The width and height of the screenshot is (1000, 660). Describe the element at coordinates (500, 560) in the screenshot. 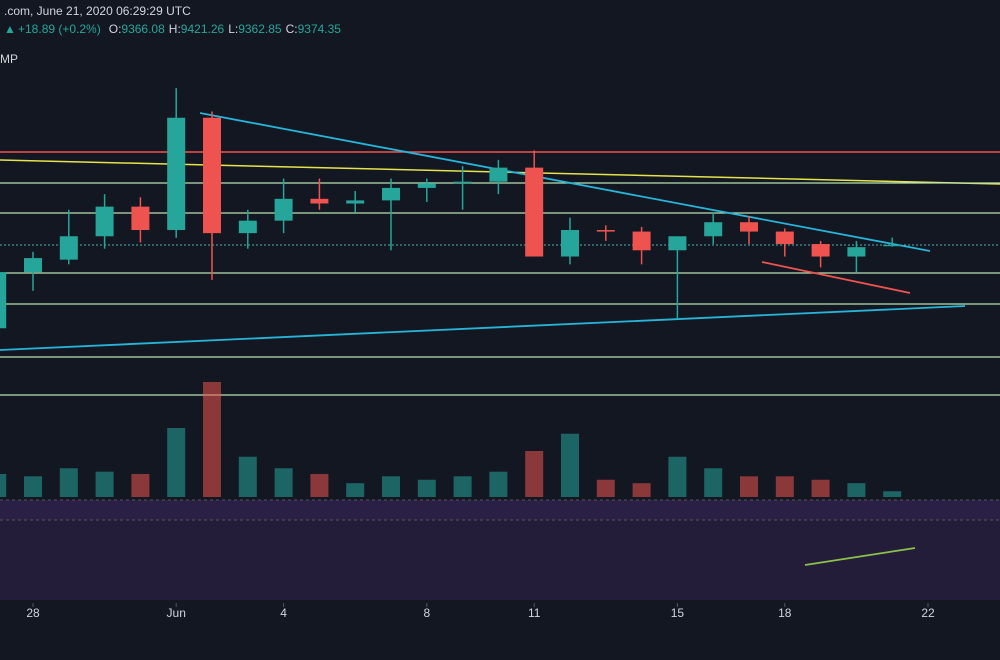

I see `rsi-pane` at that location.